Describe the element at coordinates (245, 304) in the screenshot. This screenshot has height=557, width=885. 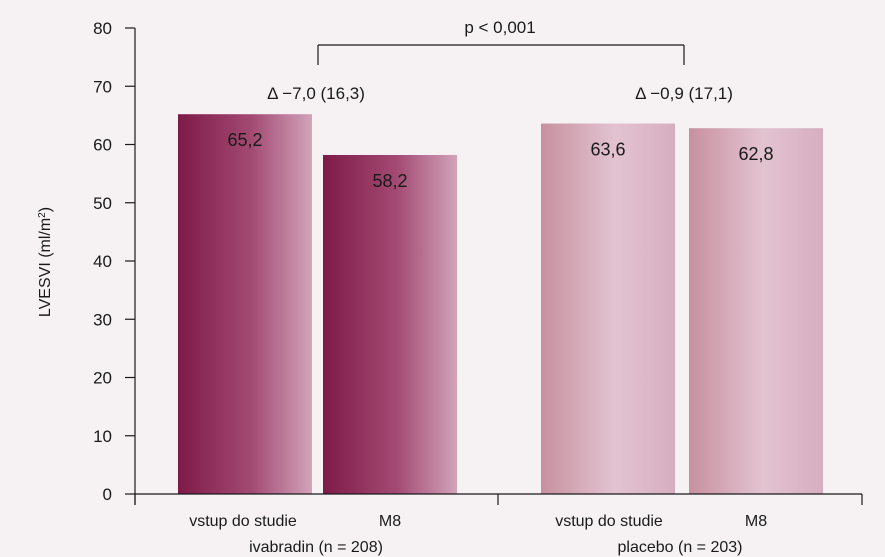
I see `bar-ivabradin-baseline` at that location.